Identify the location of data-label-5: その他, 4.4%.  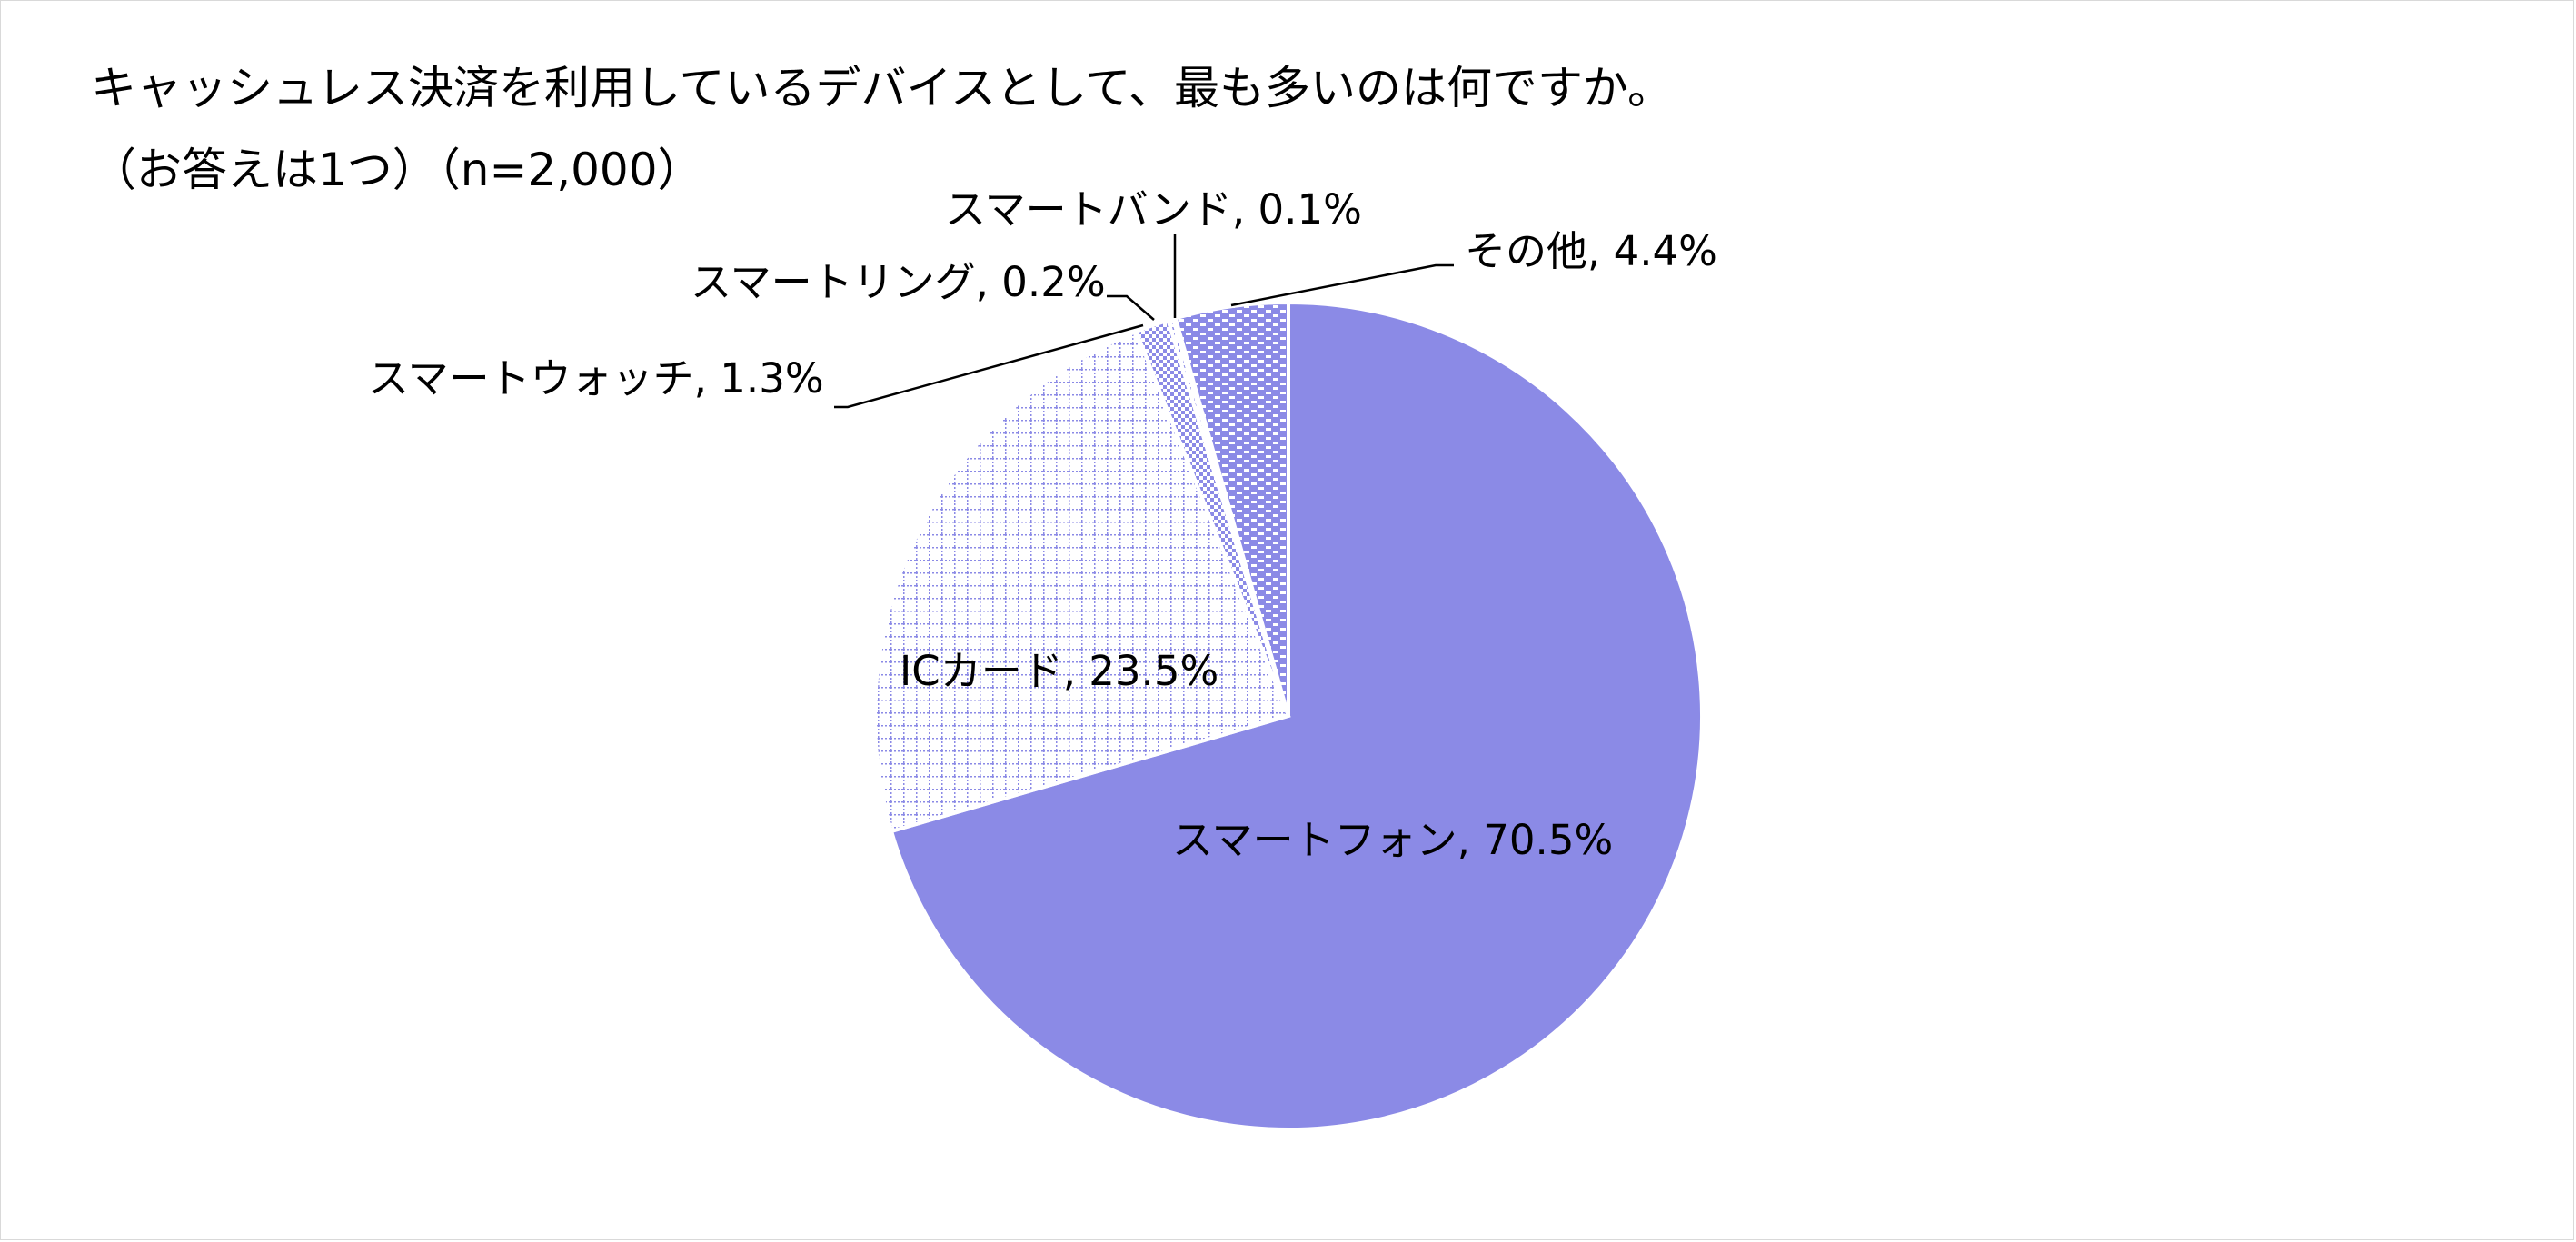
(1591, 251).